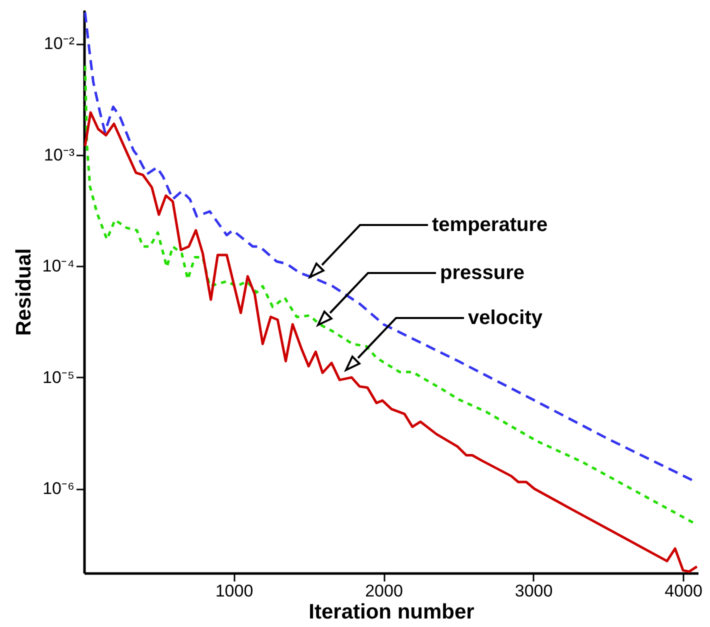 The image size is (710, 627). What do you see at coordinates (482, 273) in the screenshot?
I see `annotation: pressure` at bounding box center [482, 273].